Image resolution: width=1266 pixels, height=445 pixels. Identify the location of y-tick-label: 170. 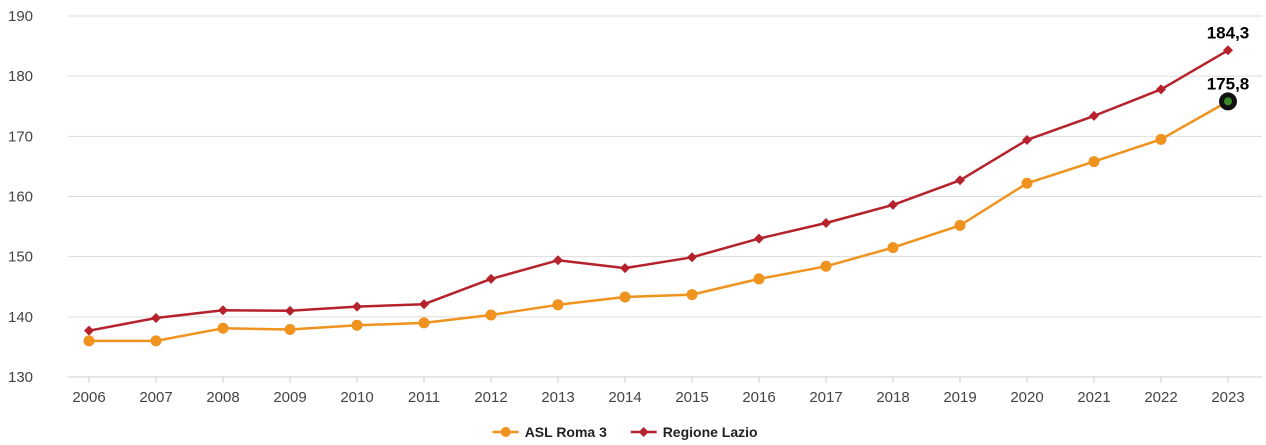
(20, 136).